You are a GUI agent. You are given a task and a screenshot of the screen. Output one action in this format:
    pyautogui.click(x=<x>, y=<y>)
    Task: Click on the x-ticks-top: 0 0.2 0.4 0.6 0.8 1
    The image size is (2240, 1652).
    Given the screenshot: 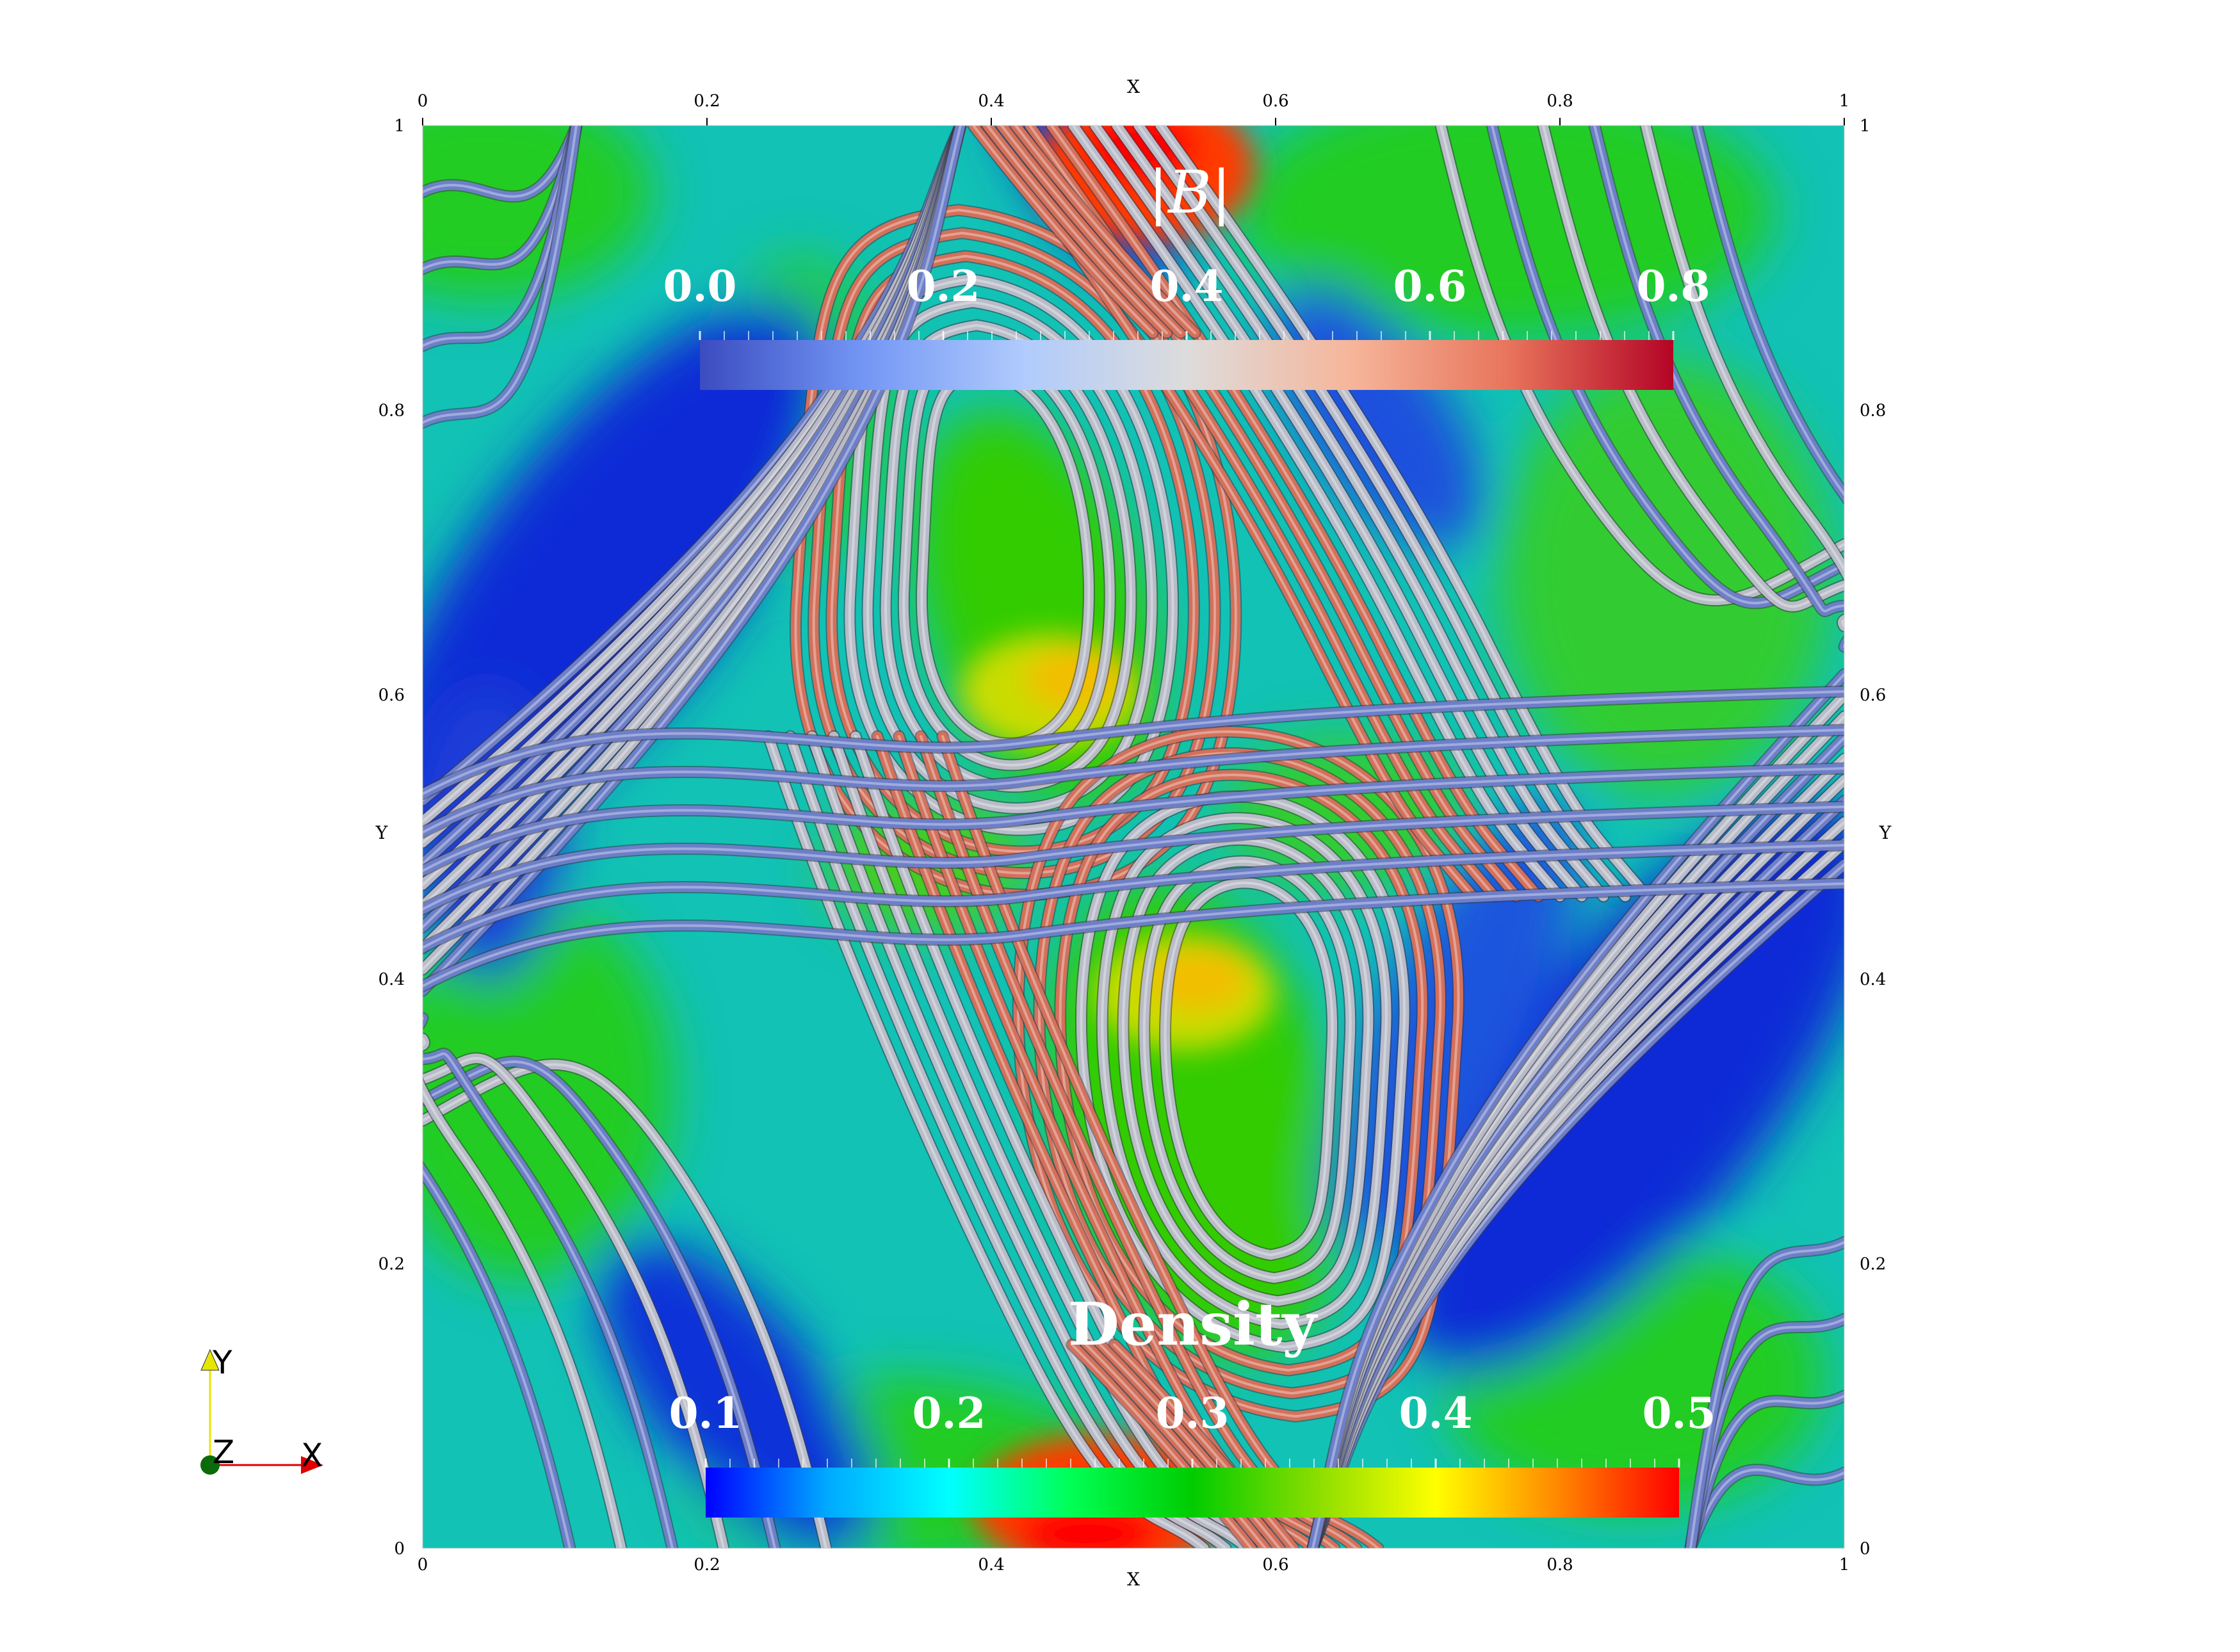 What is the action you would take?
    pyautogui.click(x=1133, y=109)
    